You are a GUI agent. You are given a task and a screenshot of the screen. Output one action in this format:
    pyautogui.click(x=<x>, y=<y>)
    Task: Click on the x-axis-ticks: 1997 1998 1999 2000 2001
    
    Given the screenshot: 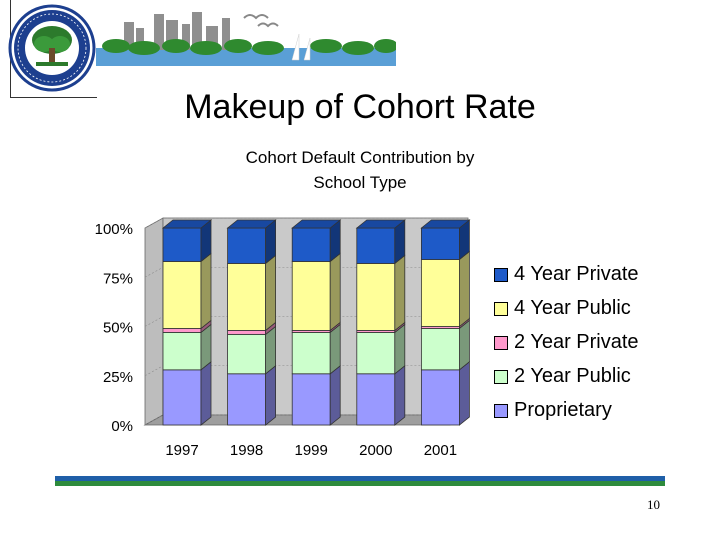 What is the action you would take?
    pyautogui.click(x=311, y=450)
    